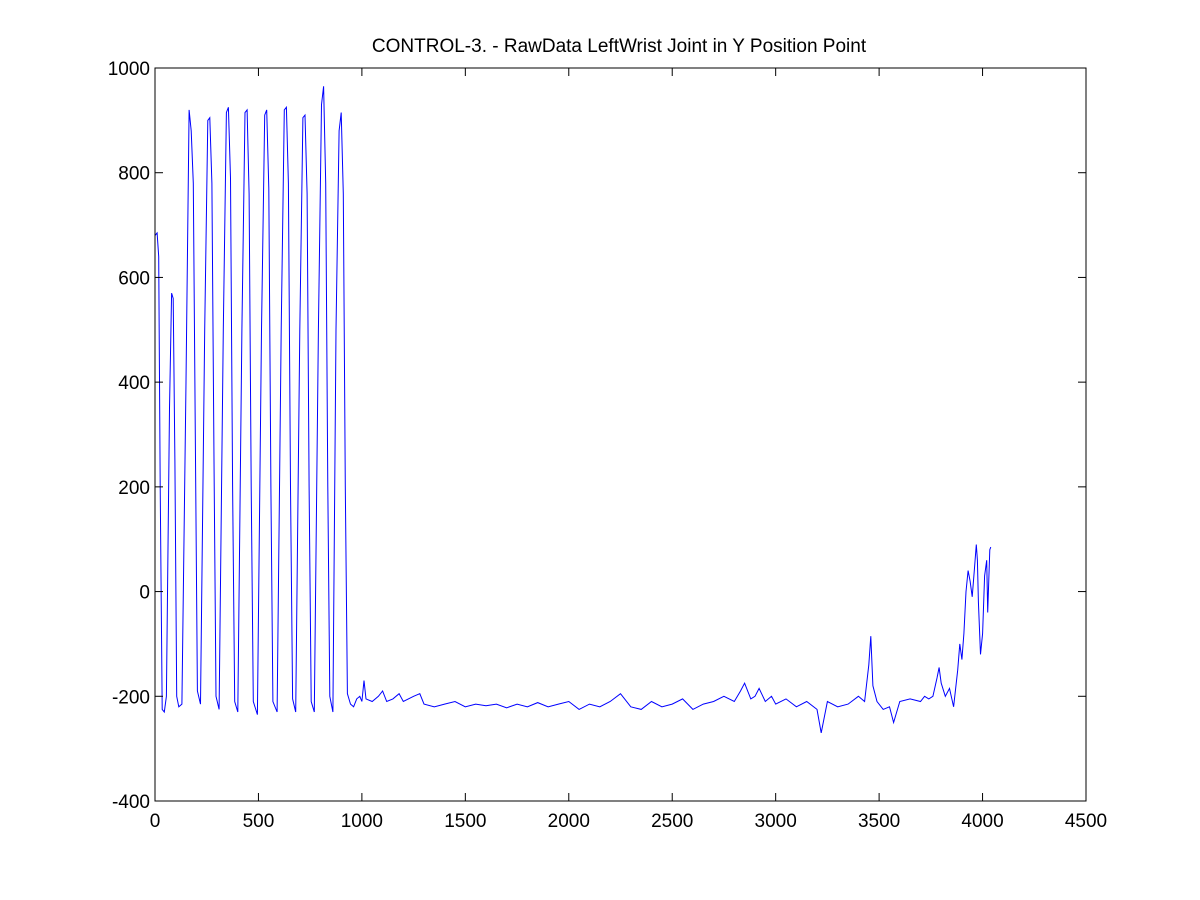 This screenshot has width=1200, height=900. Describe the element at coordinates (131, 802) in the screenshot. I see `y-tick-label: -400` at that location.